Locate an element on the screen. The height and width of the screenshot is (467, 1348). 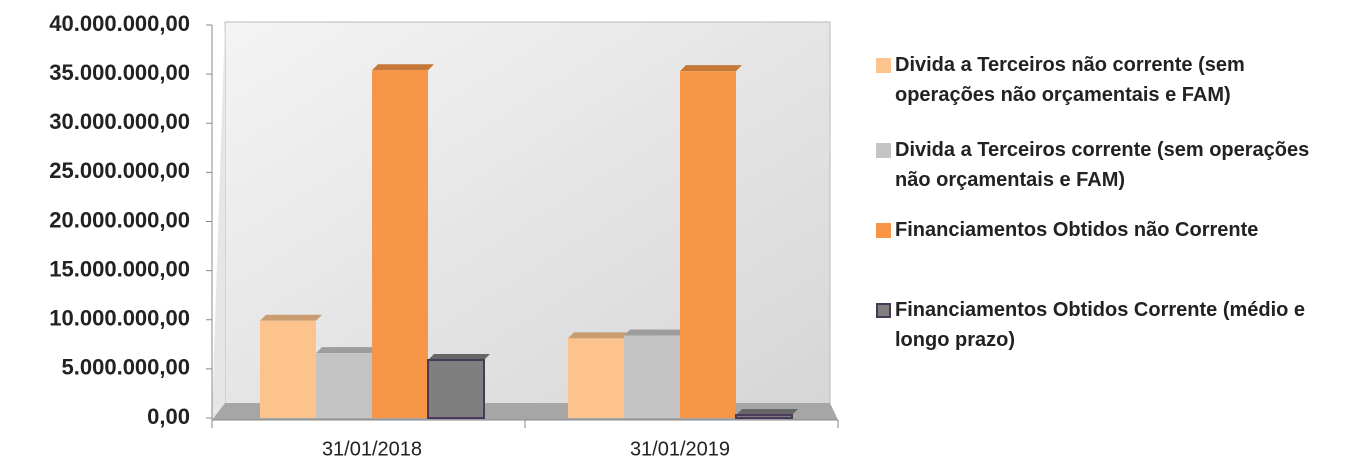
legend-entry: Financiamentos Obtidos não Corrente is located at coordinates (1111, 230).